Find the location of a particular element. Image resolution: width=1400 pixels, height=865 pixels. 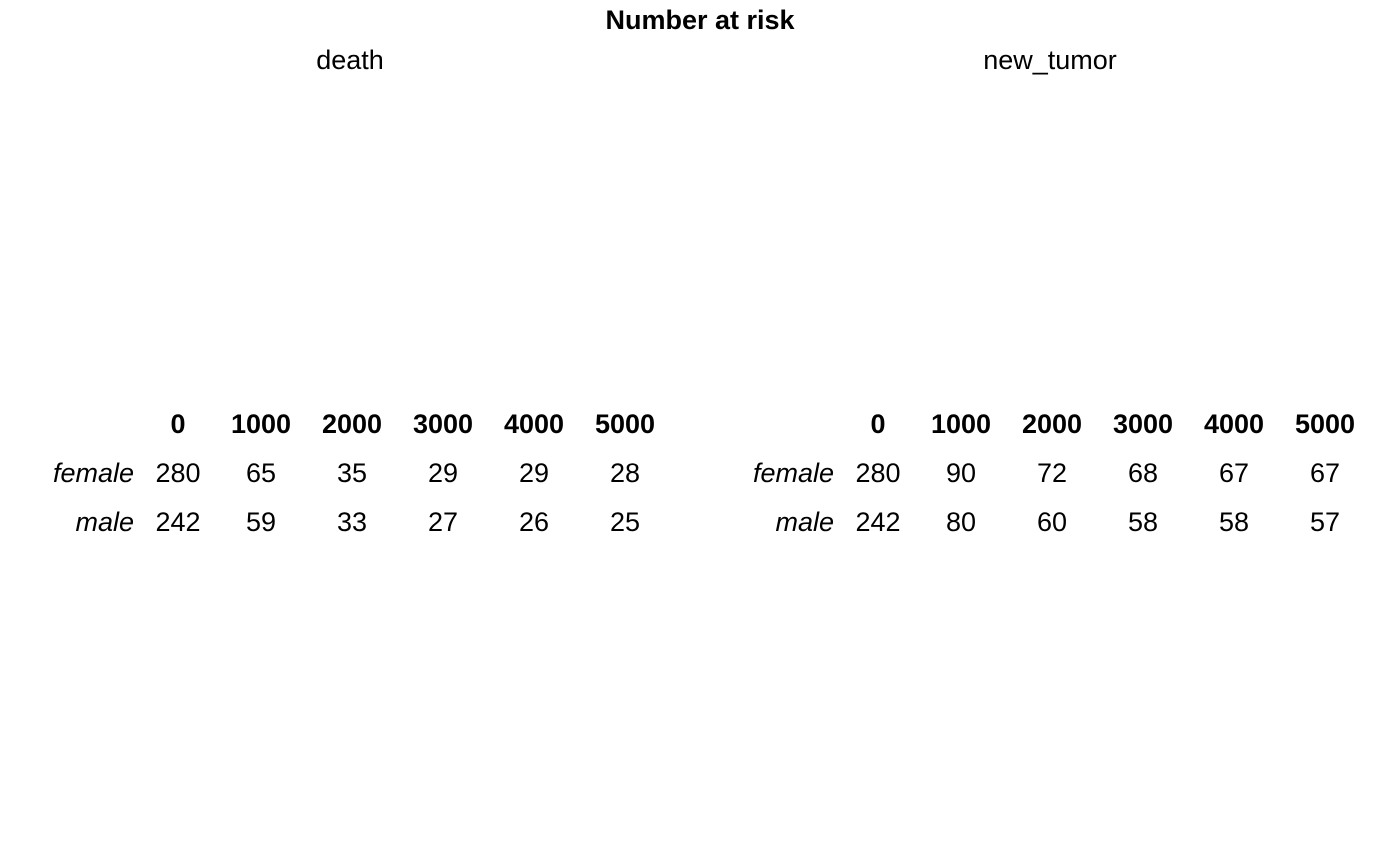

risk-count-male-1000: 80 is located at coordinates (961, 522).